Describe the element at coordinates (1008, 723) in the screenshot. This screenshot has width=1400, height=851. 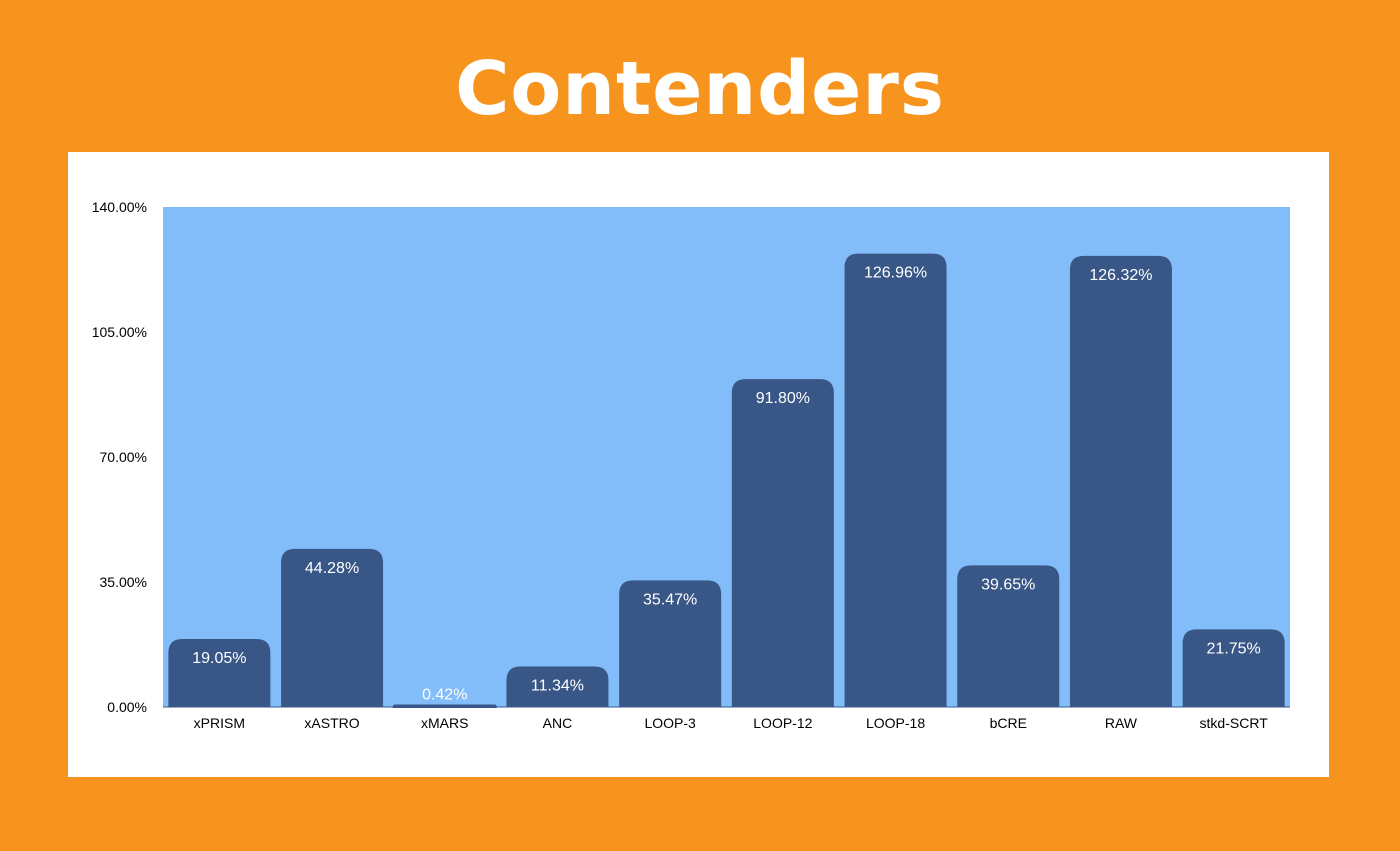
I see `x-category-label: bCRE` at that location.